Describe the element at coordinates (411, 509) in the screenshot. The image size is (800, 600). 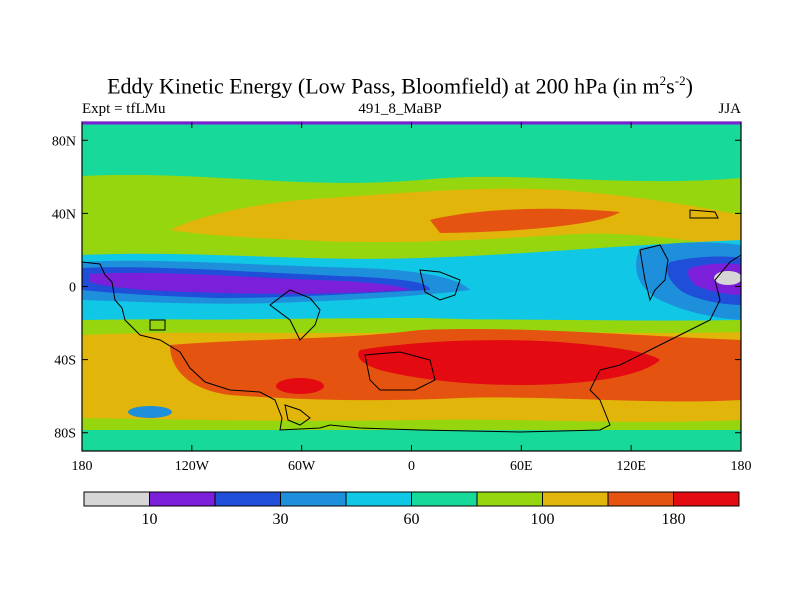
I see `colorbar: 10 30 60 100 180` at that location.